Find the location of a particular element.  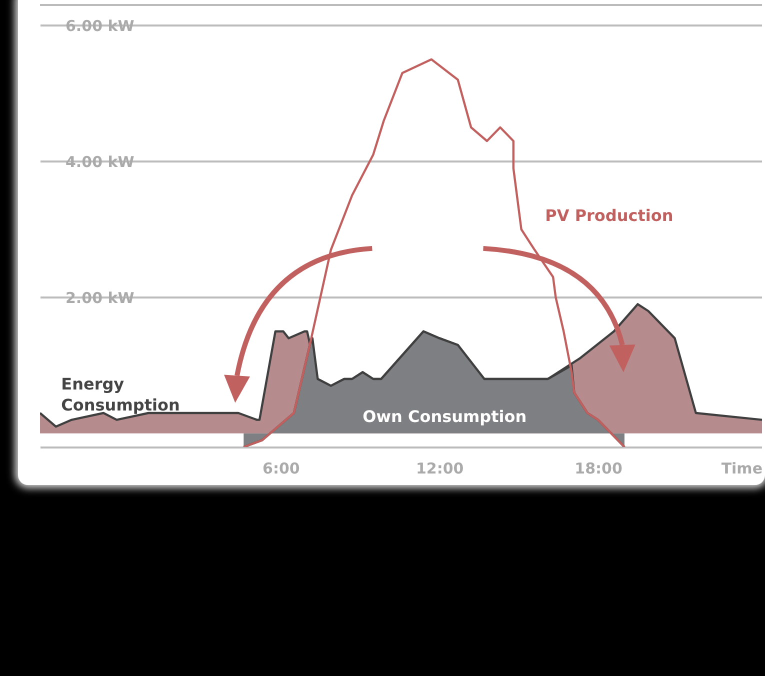

series-label: Energy Consumption is located at coordinates (120, 394).